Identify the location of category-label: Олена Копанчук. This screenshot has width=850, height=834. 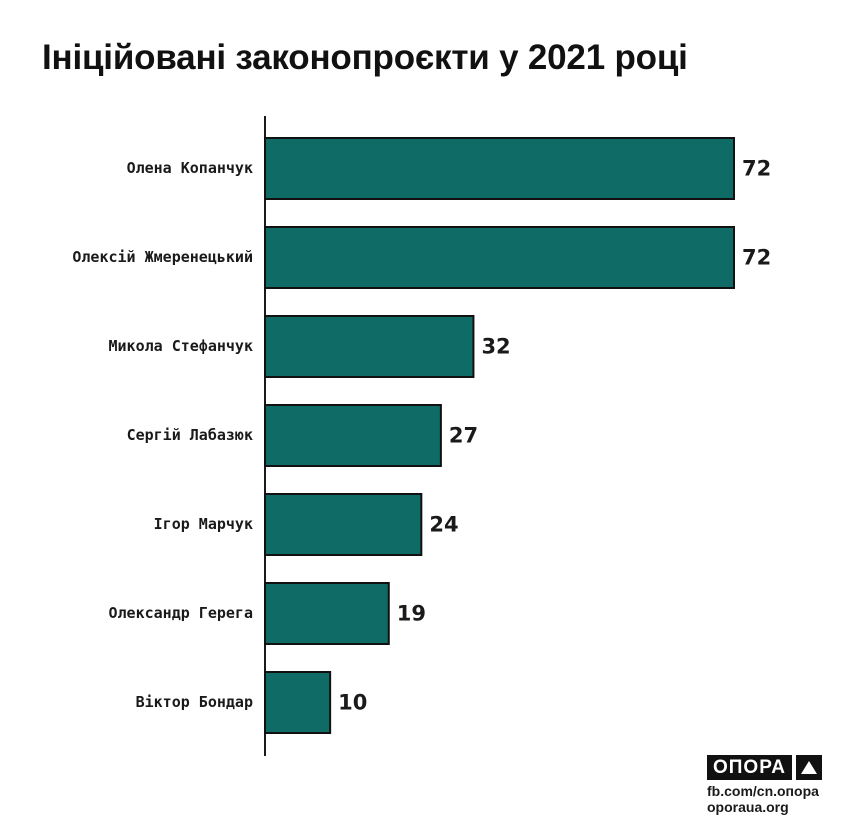
(190, 168).